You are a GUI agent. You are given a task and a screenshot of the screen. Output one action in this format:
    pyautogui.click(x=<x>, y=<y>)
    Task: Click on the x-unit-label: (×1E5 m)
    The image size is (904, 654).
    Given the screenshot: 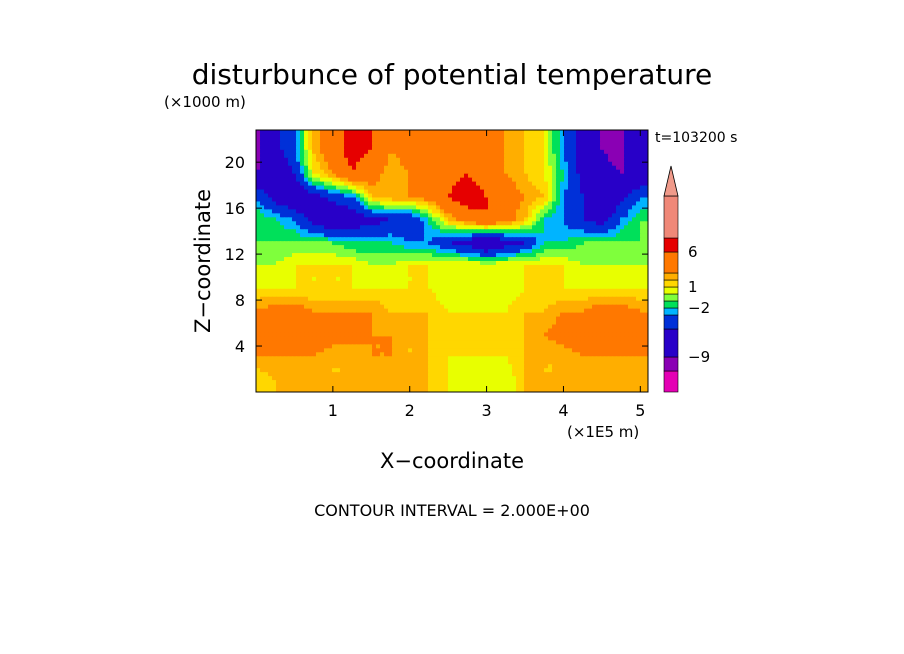 What is the action you would take?
    pyautogui.click(x=603, y=432)
    